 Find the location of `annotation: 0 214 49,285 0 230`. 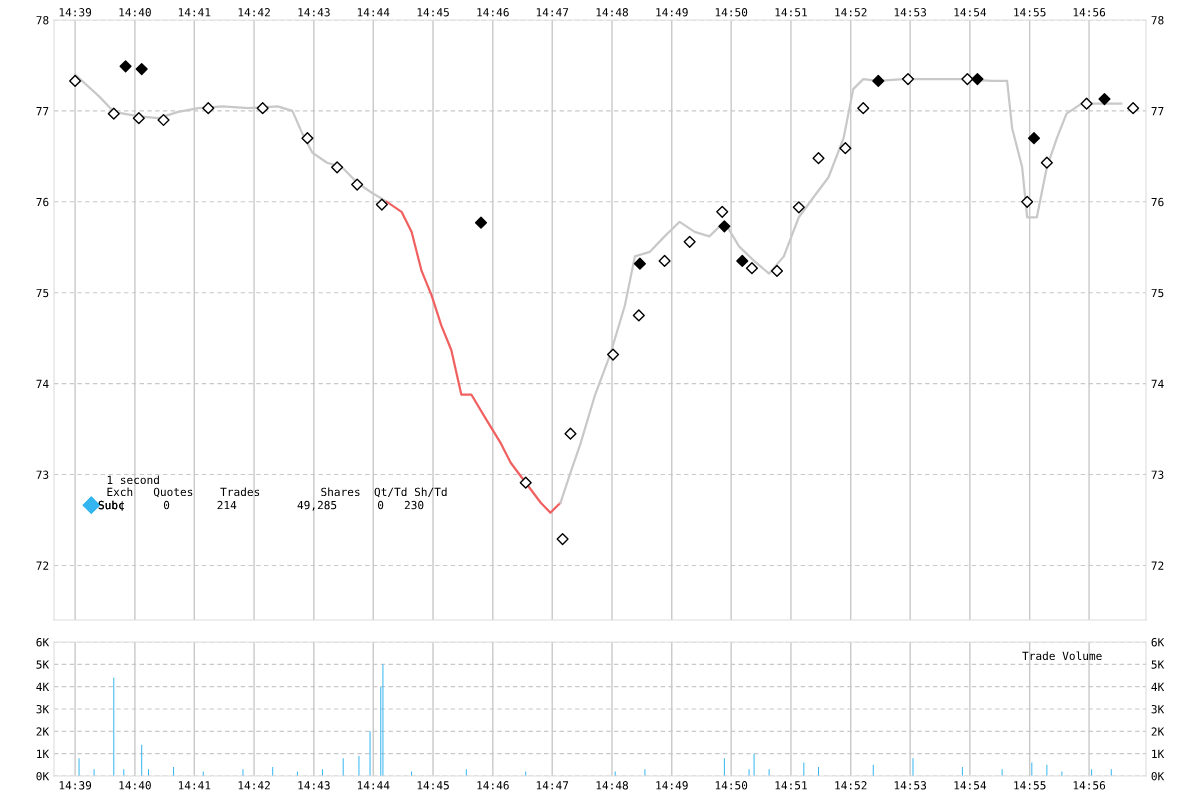

annotation: 0 214 49,285 0 230 is located at coordinates (293, 505).